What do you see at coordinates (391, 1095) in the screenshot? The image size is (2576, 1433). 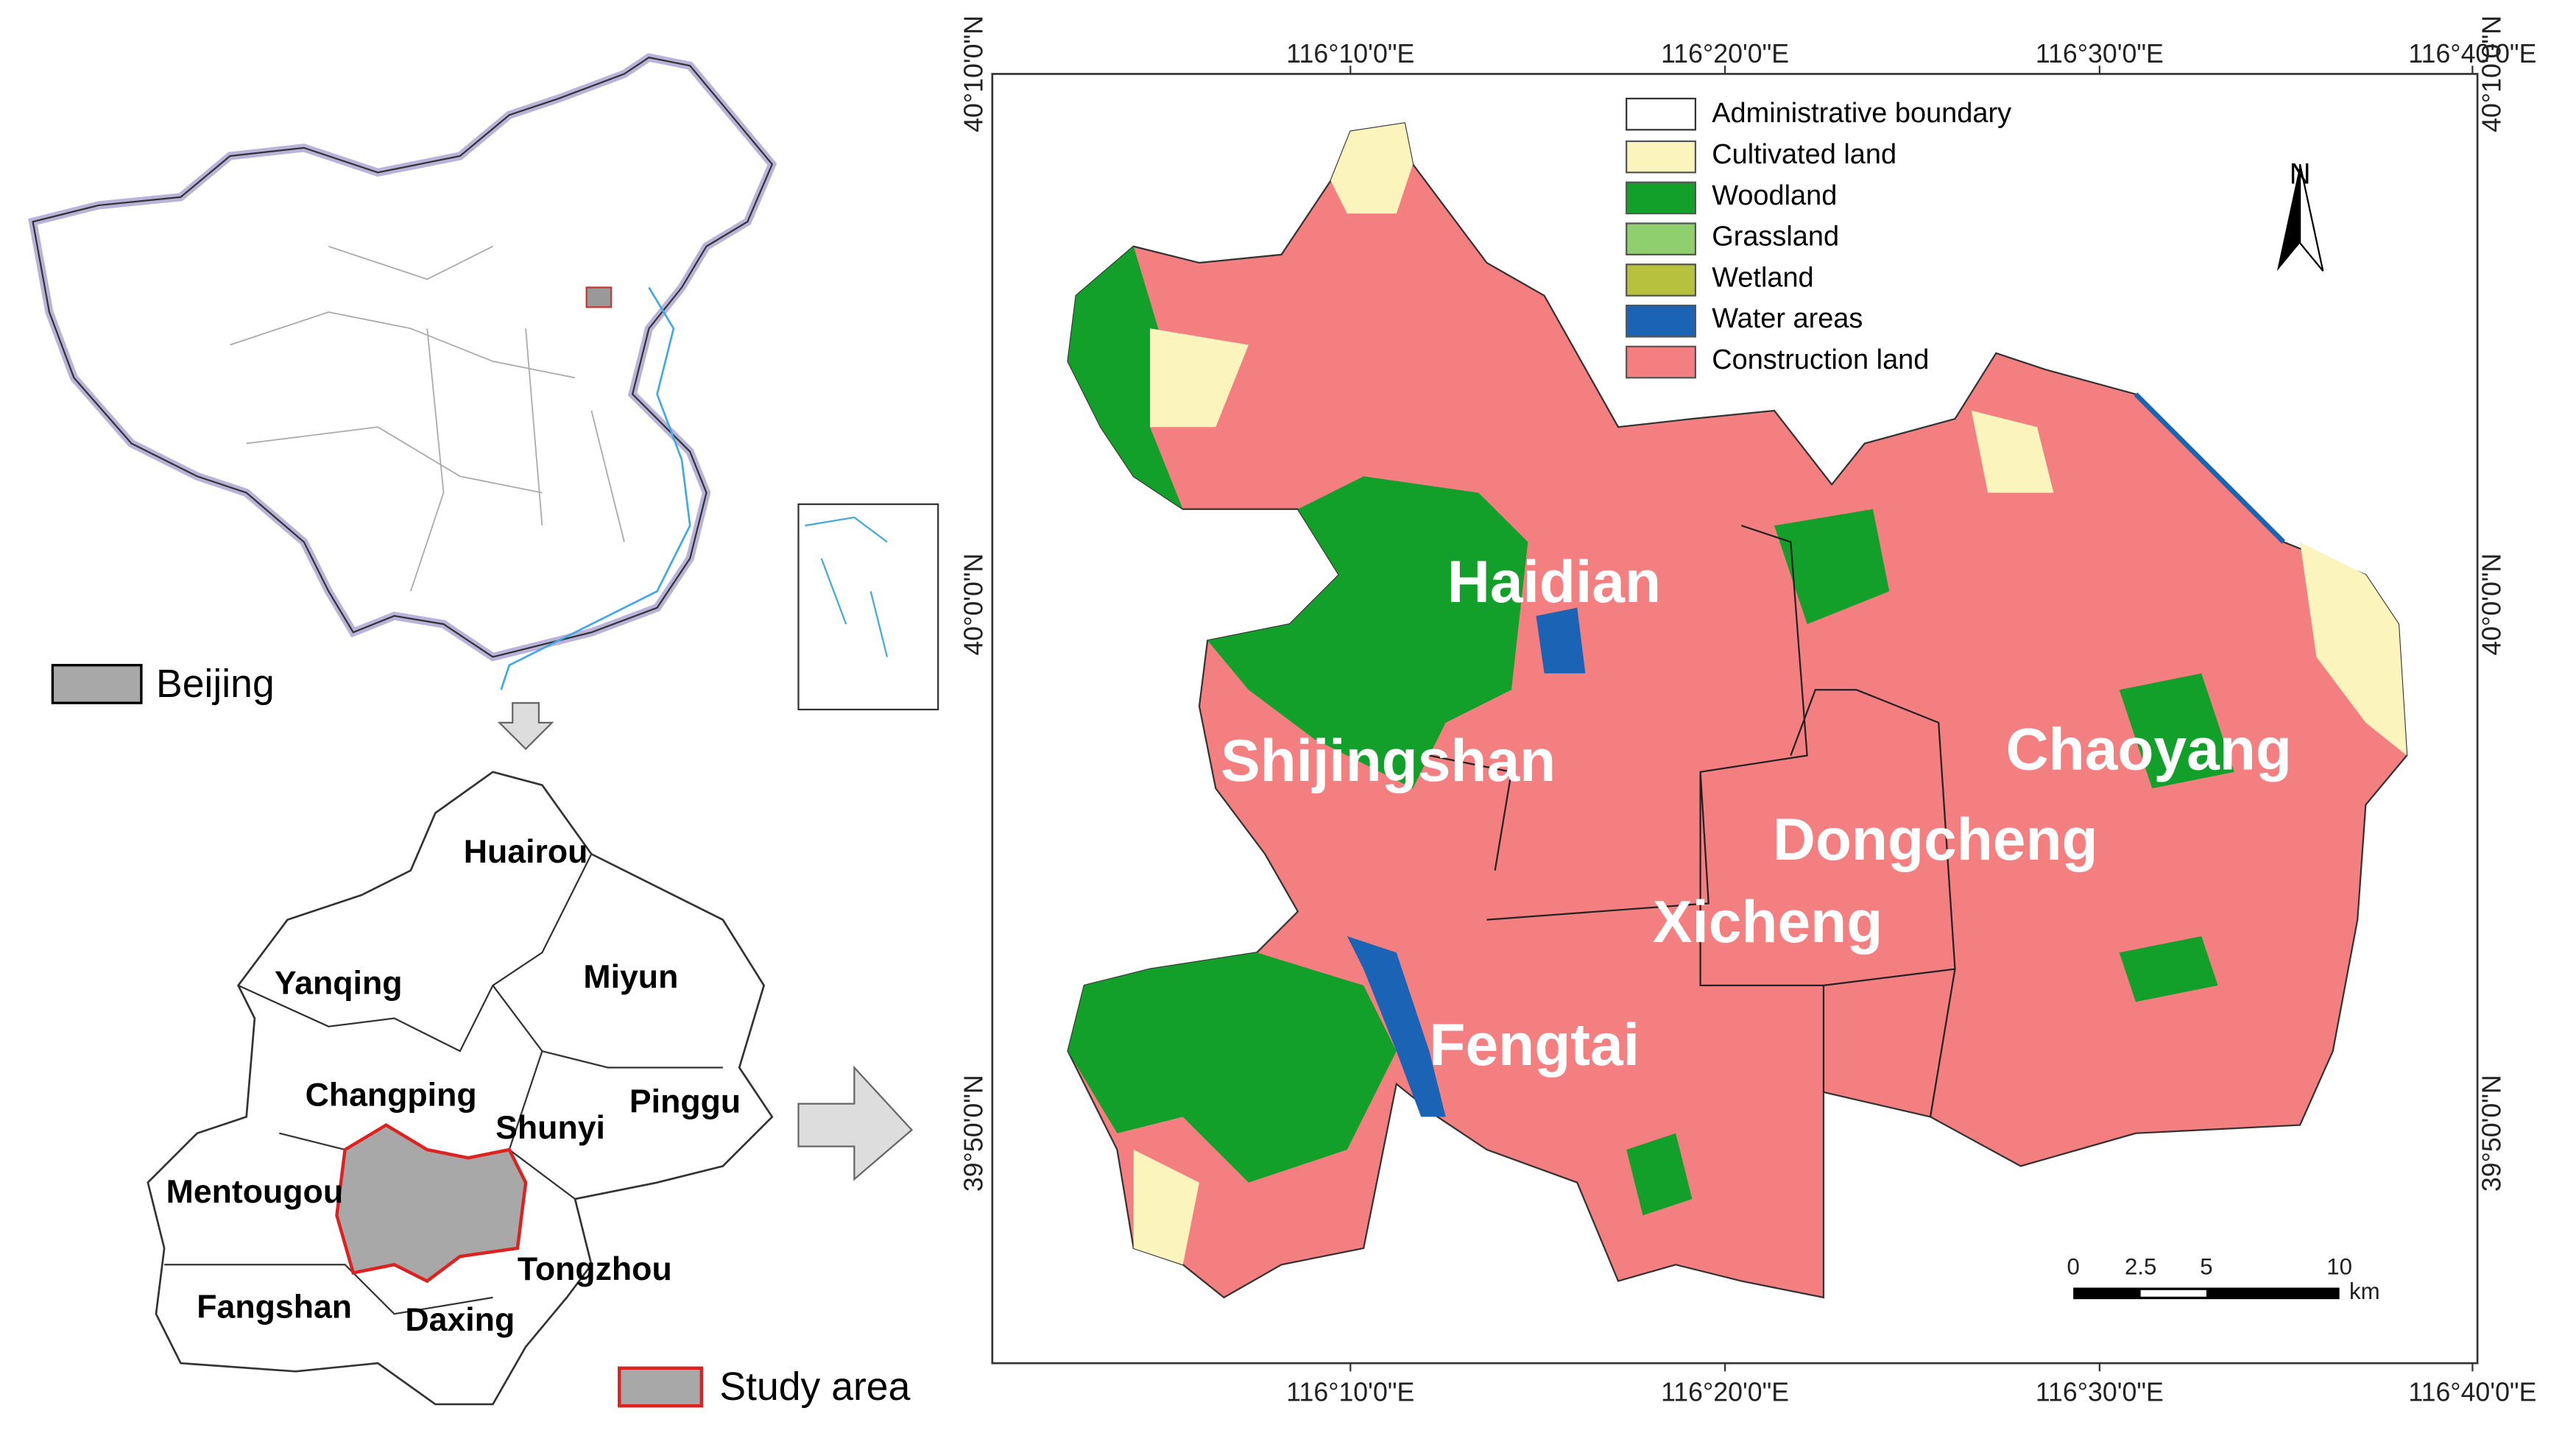 I see `district-label: Changping` at bounding box center [391, 1095].